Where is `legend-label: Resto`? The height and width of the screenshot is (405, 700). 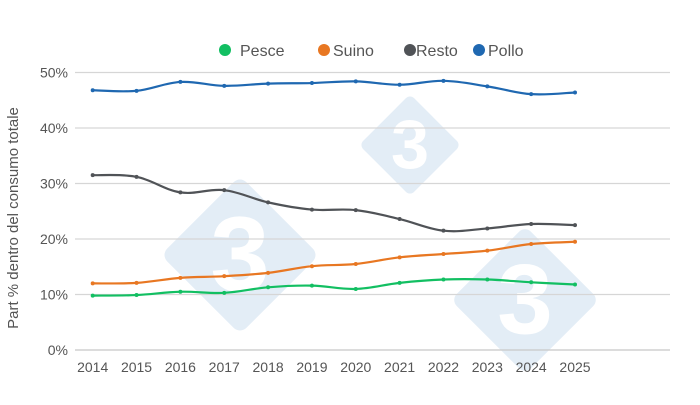
legend-label: Resto is located at coordinates (437, 51).